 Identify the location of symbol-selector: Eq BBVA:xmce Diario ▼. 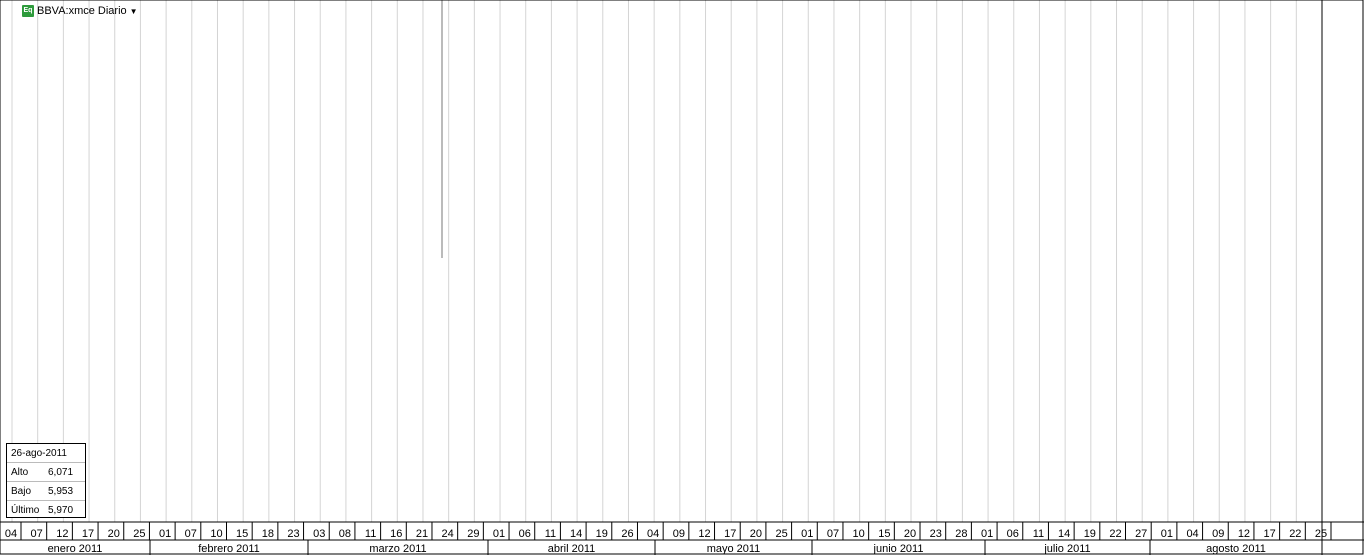
(80, 11).